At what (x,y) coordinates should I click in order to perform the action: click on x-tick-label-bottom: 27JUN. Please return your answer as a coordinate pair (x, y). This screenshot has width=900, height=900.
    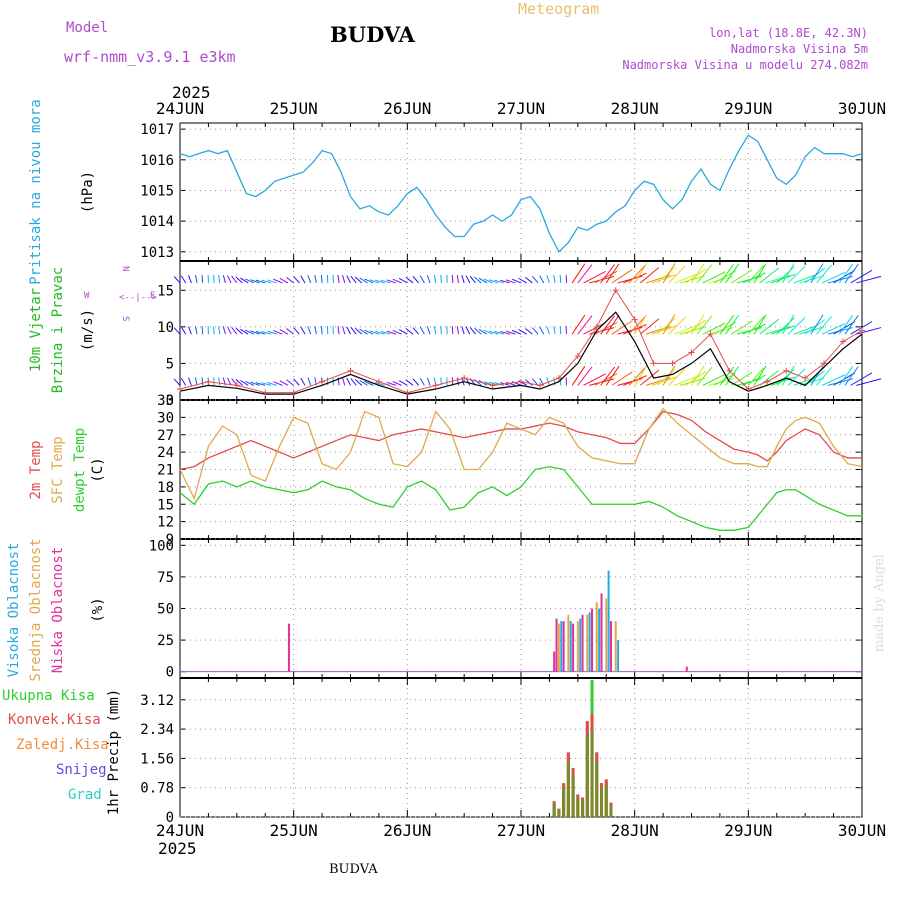
    Looking at the image, I should click on (521, 830).